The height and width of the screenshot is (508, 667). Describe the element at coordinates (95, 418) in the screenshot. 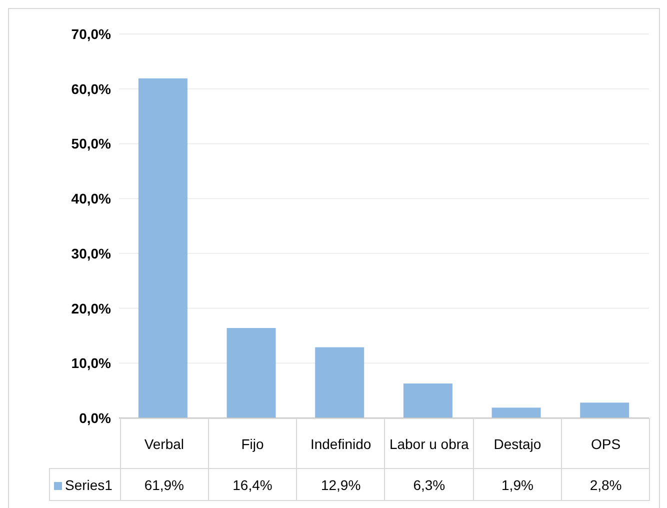

I see `y-tick-label: 0,0%` at that location.